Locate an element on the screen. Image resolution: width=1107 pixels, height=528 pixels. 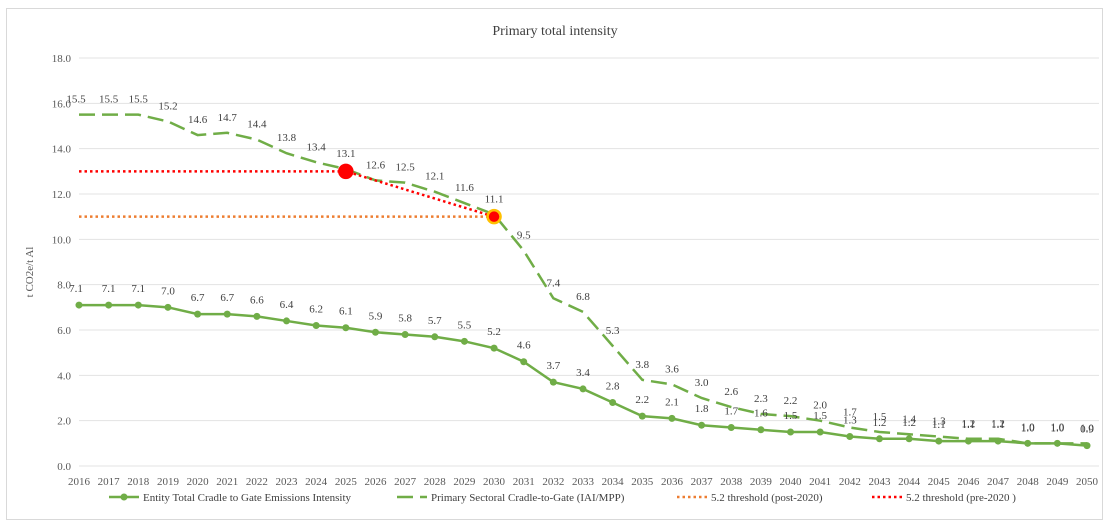
data-label: 2.6 is located at coordinates (731, 392).